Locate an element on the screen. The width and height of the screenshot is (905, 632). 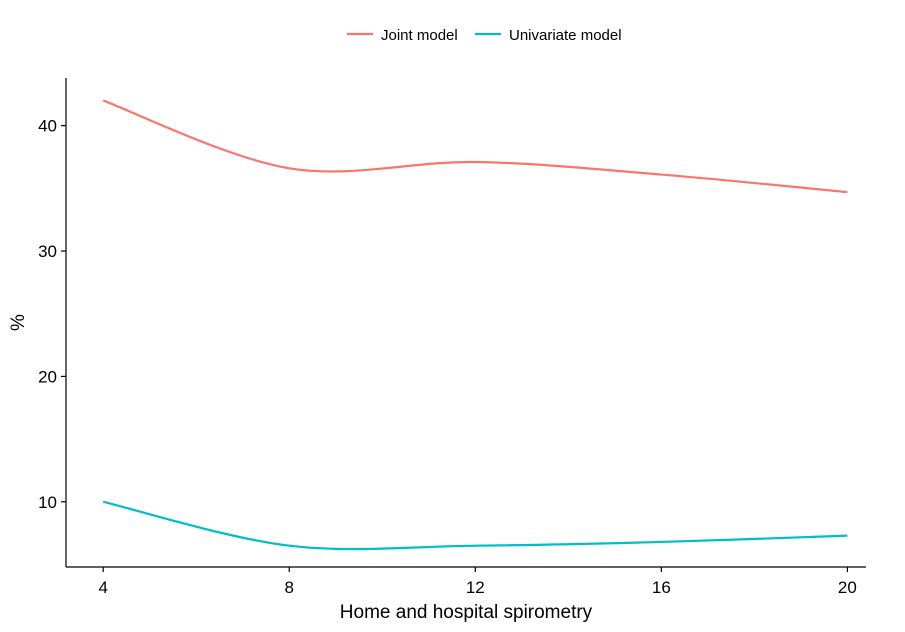
x-tick-label: 12 is located at coordinates (475, 587).